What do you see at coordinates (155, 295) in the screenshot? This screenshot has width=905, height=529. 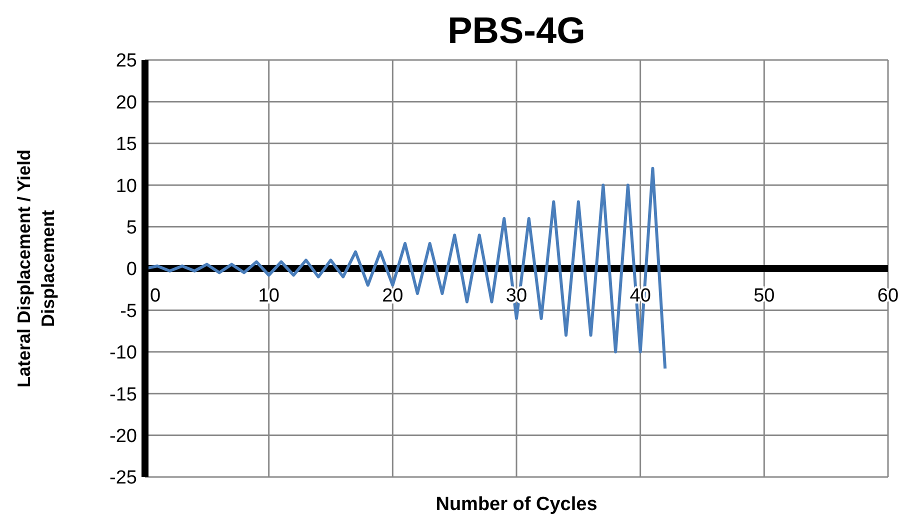 I see `x-tick-label: 0` at bounding box center [155, 295].